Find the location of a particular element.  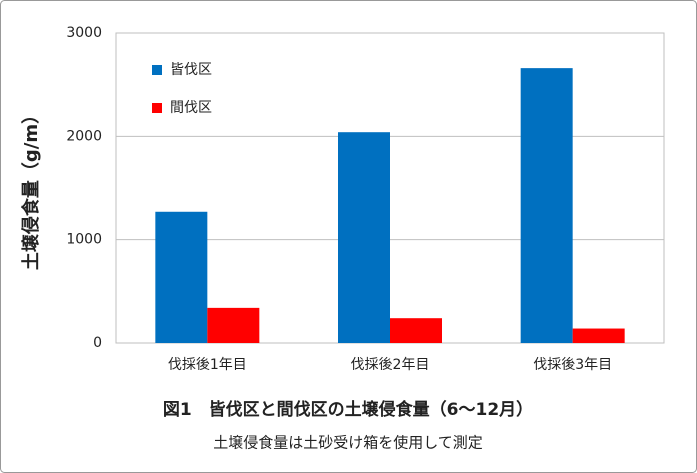

y-tick-label: 3000 is located at coordinates (84, 33).